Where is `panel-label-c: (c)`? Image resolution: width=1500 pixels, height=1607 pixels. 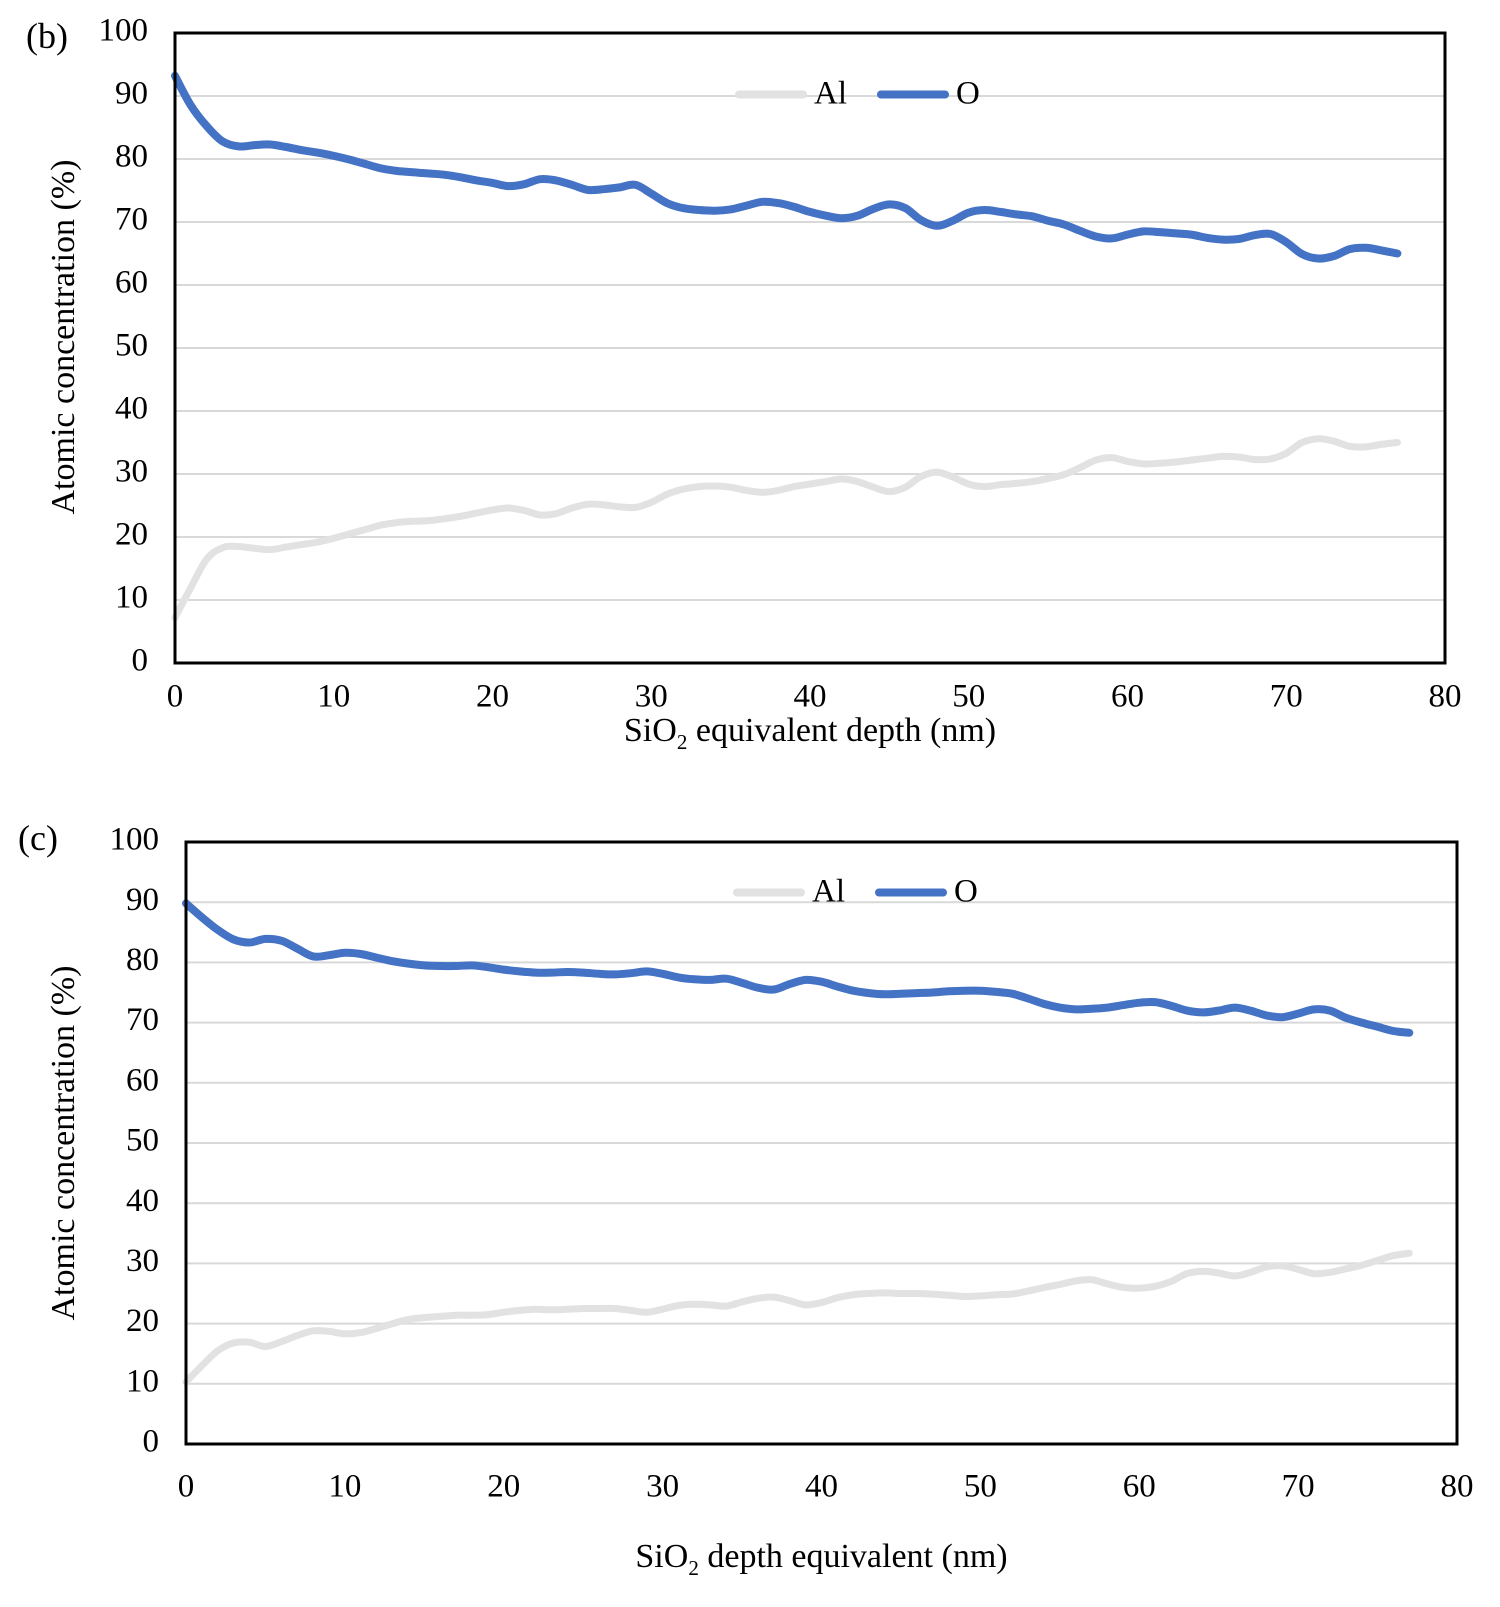 panel-label-c: (c) is located at coordinates (38, 838).